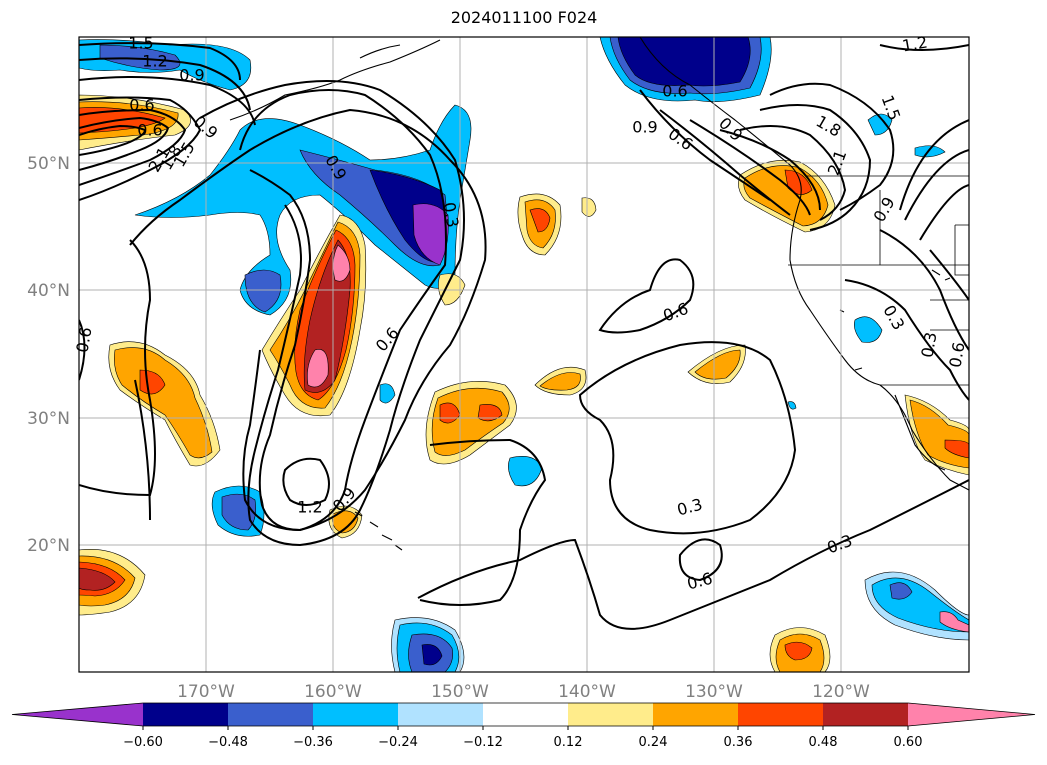  I want to click on longitude-labels: 170°W 160°W 150°W 140°W 130°W 120°W, so click(523, 692).